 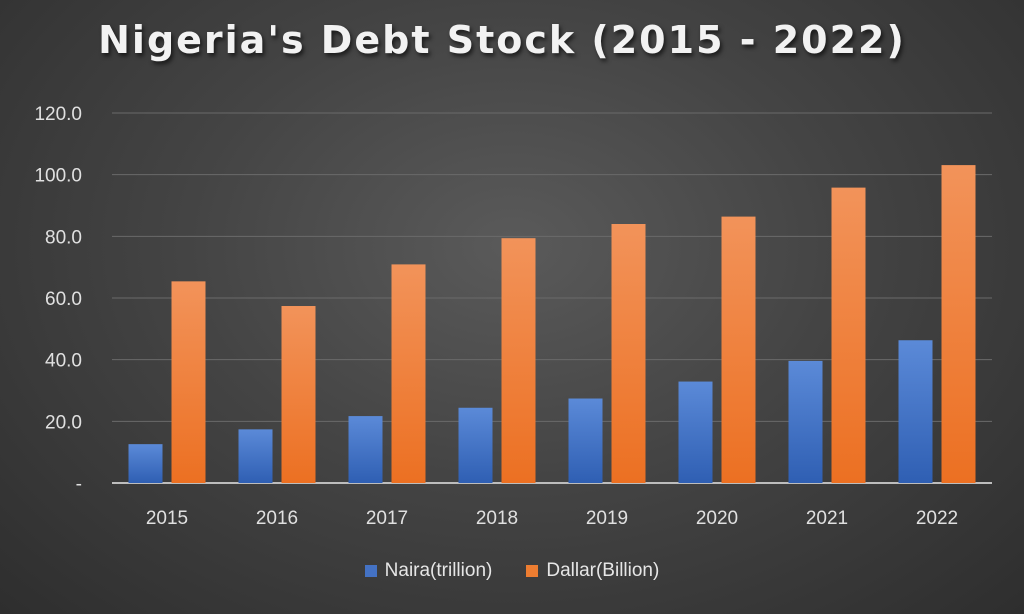 I want to click on y-axis-ticks: - 20.0 40.0 60.0 80.0 100.0 120.0, so click(x=58, y=299).